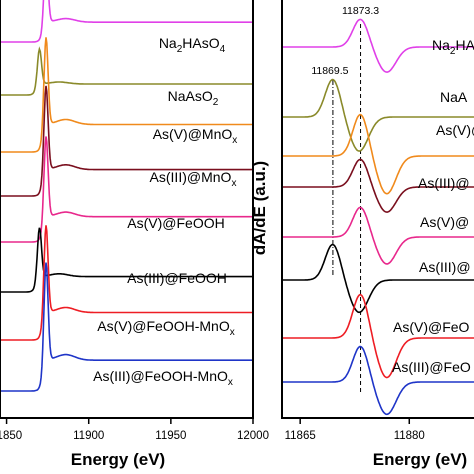  I want to click on sample-label: As(III)@FeO, so click(431, 367).